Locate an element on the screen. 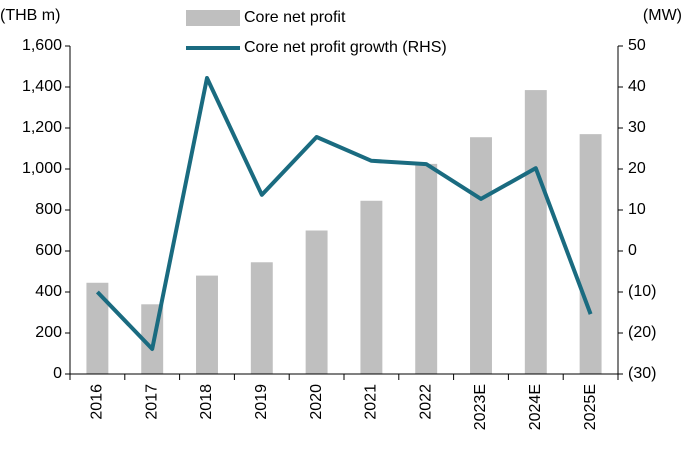 The height and width of the screenshot is (452, 682). y-tick-label: 1,200 is located at coordinates (42, 127).